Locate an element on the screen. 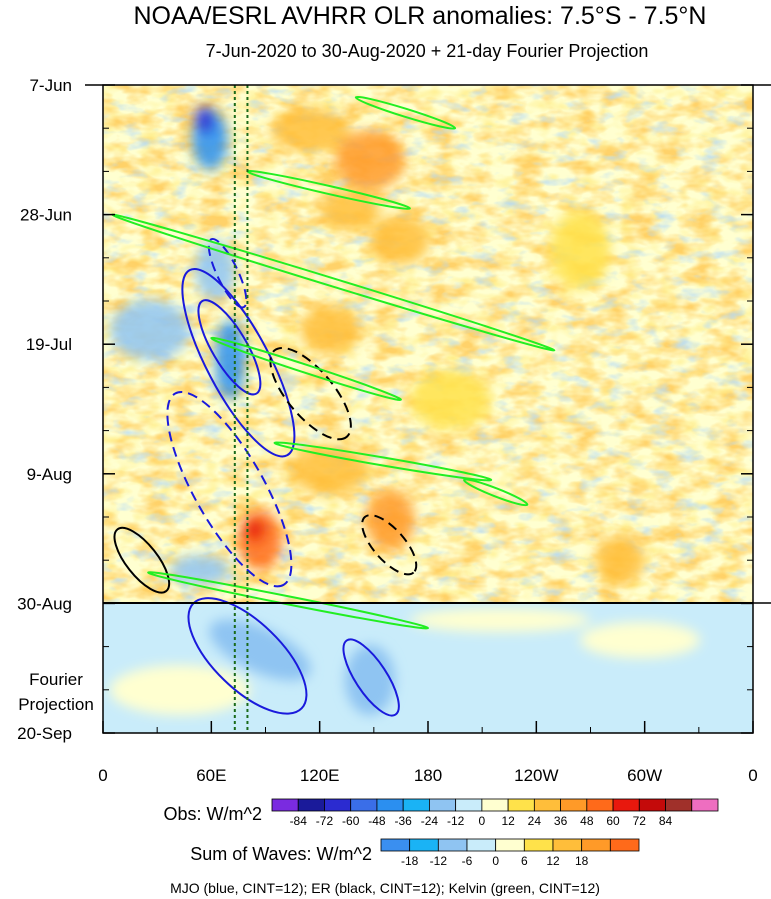 The width and height of the screenshot is (771, 899). colorbar-level-label: 84 is located at coordinates (666, 821).